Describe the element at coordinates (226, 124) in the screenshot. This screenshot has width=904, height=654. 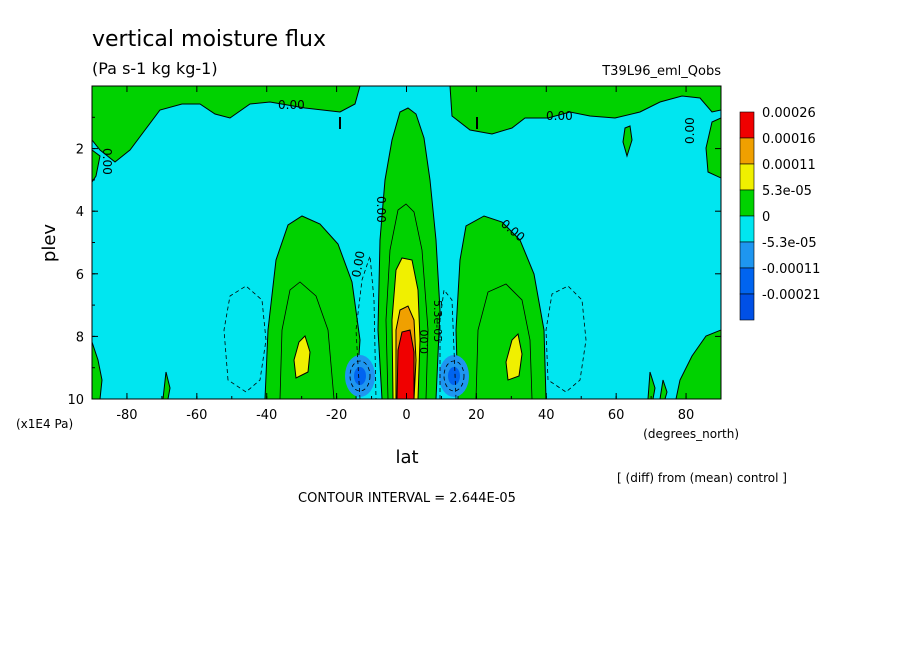
I see `contour-fill-top-left` at that location.